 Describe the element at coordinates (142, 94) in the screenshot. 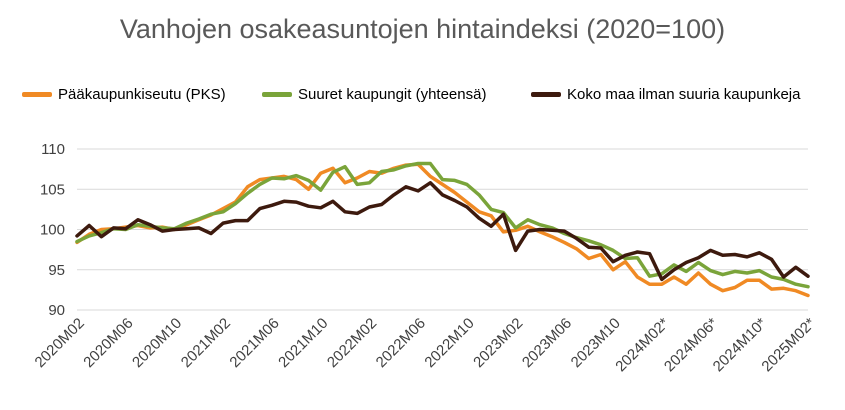

I see `legend-label-pks: Pääkaupunkiseutu (PKS)` at that location.